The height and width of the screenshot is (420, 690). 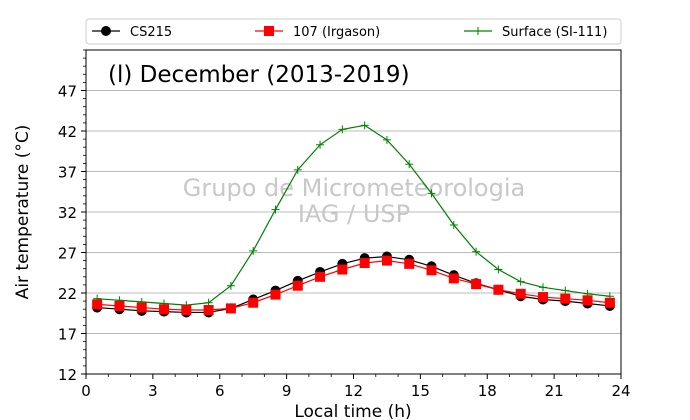 I want to click on x-tick-label-21: 21, so click(x=554, y=391).